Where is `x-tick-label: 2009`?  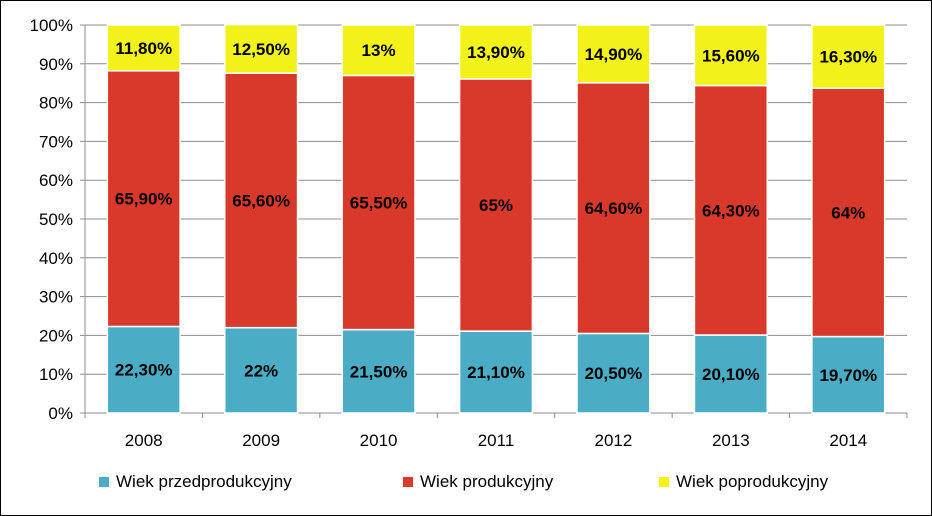
x-tick-label: 2009 is located at coordinates (261, 440).